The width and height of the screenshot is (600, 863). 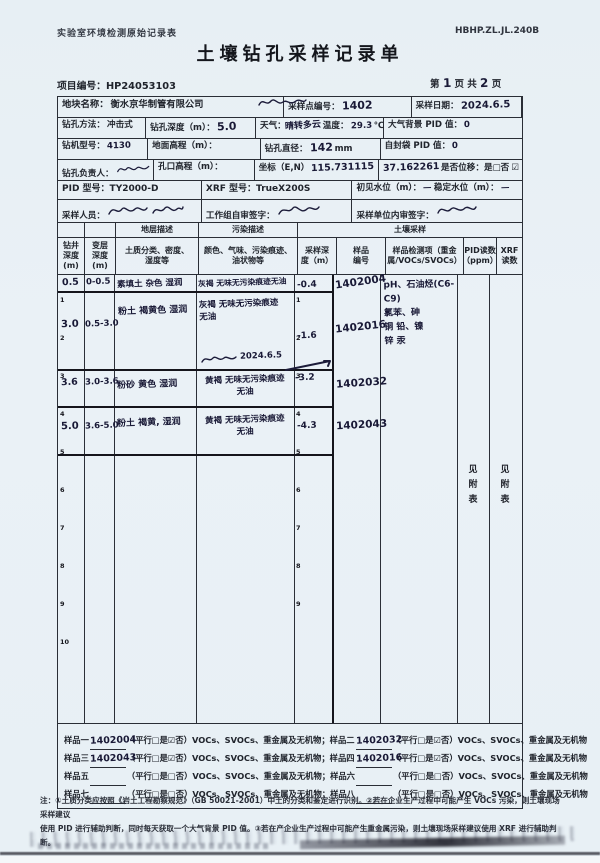 I want to click on row4-layer-depth: 3.6-5.0, so click(x=101, y=426).